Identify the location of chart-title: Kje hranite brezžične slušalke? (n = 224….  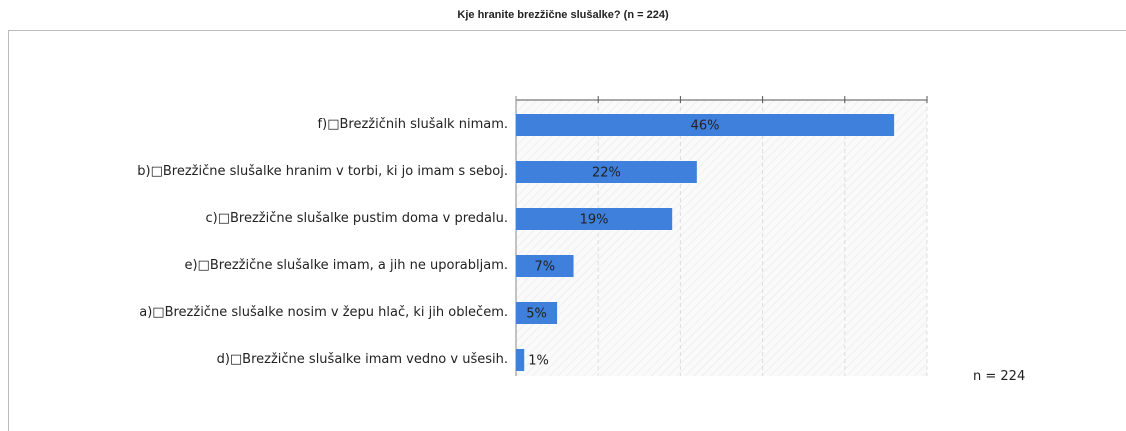
(563, 15).